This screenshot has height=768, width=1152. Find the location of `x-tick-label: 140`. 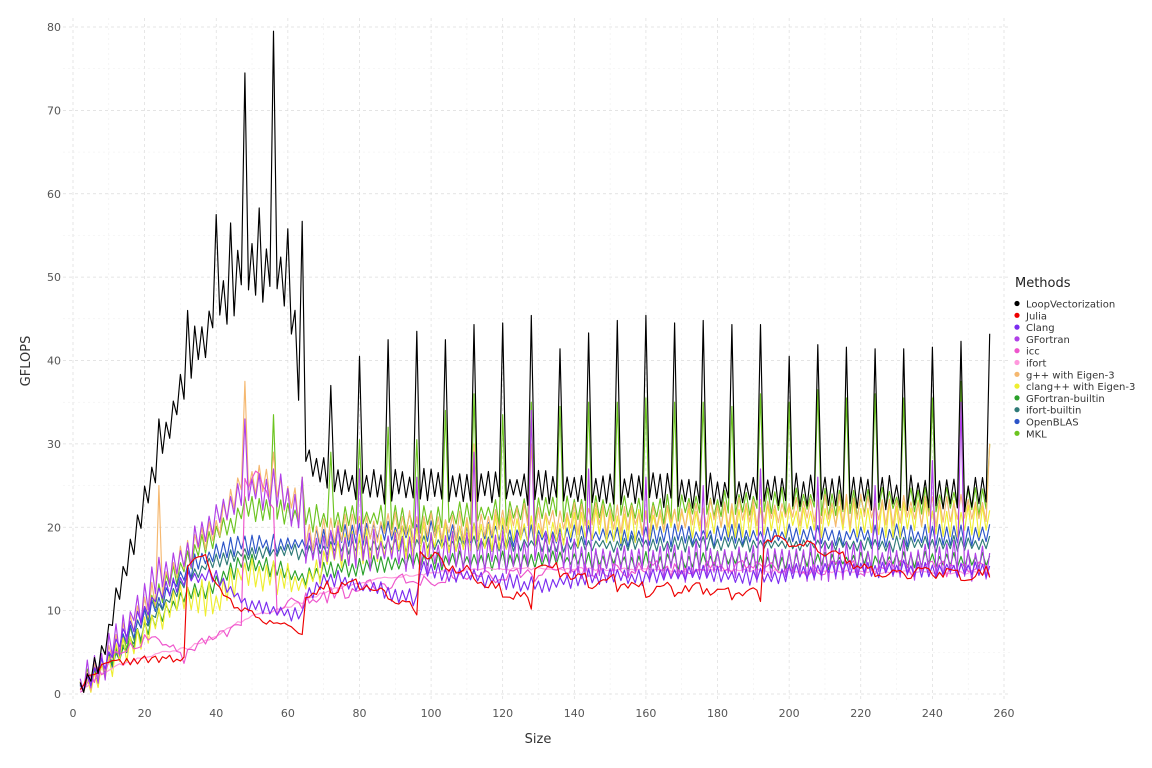

x-tick-label: 140 is located at coordinates (574, 713).